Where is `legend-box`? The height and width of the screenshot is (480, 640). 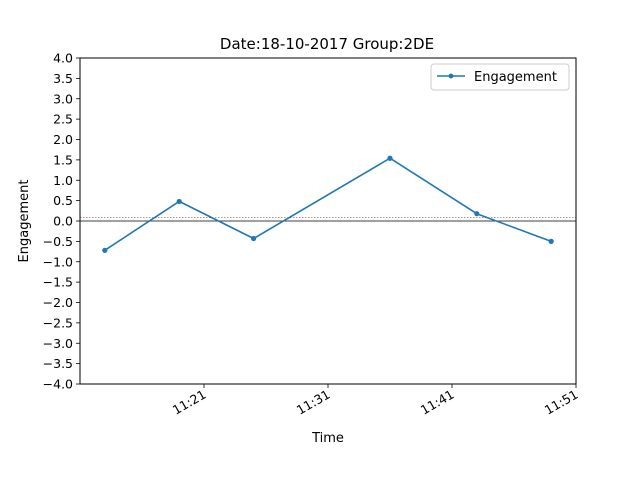
legend-box is located at coordinates (500, 77).